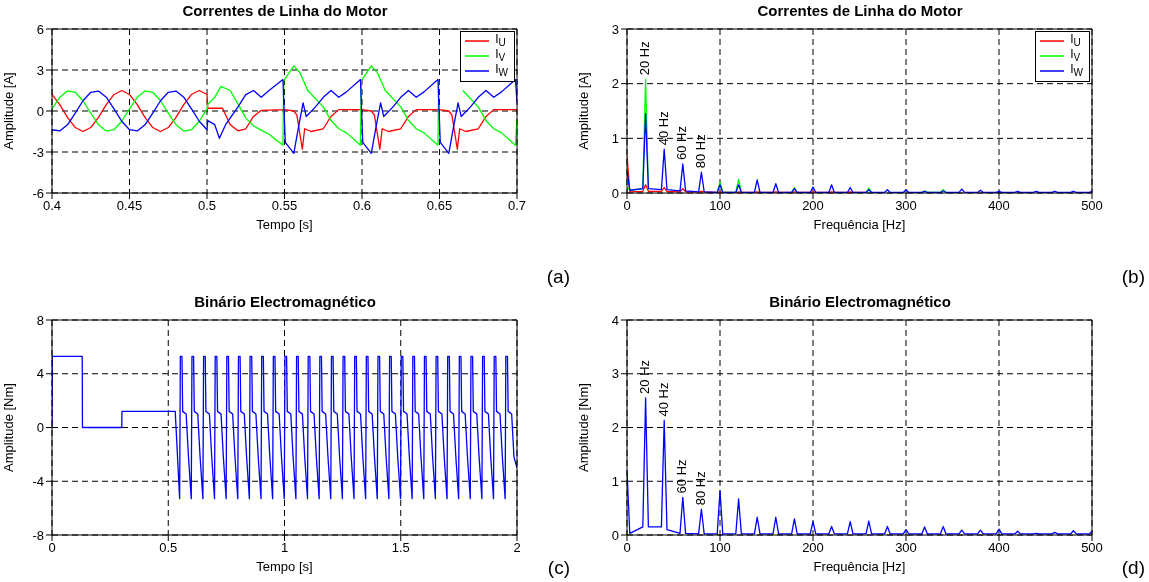 The height and width of the screenshot is (582, 1149). Describe the element at coordinates (40, 29) in the screenshot. I see `y-tick-label: 6` at that location.